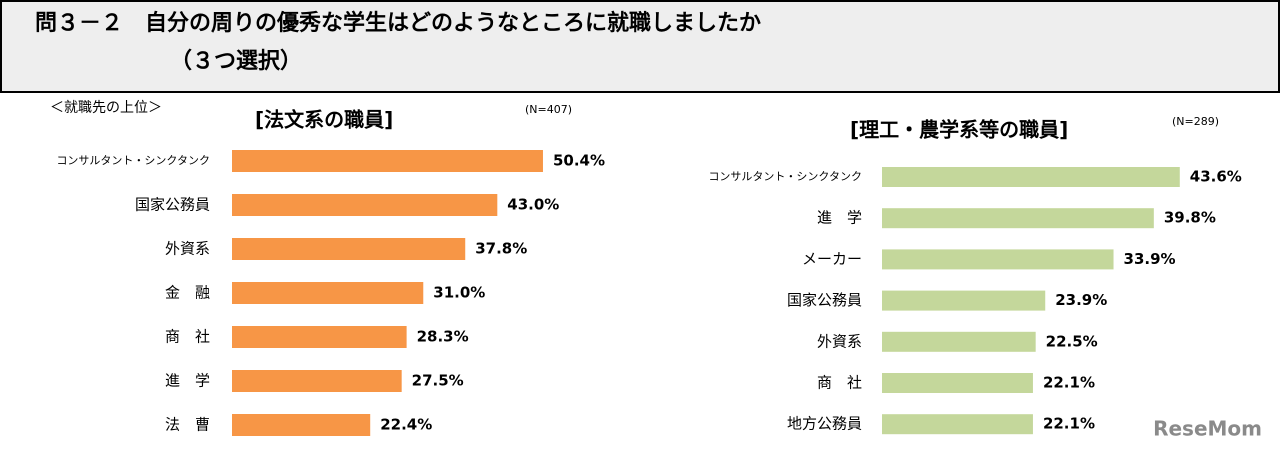 The width and height of the screenshot is (1280, 451). I want to click on category-label: 金 融, so click(187, 293).